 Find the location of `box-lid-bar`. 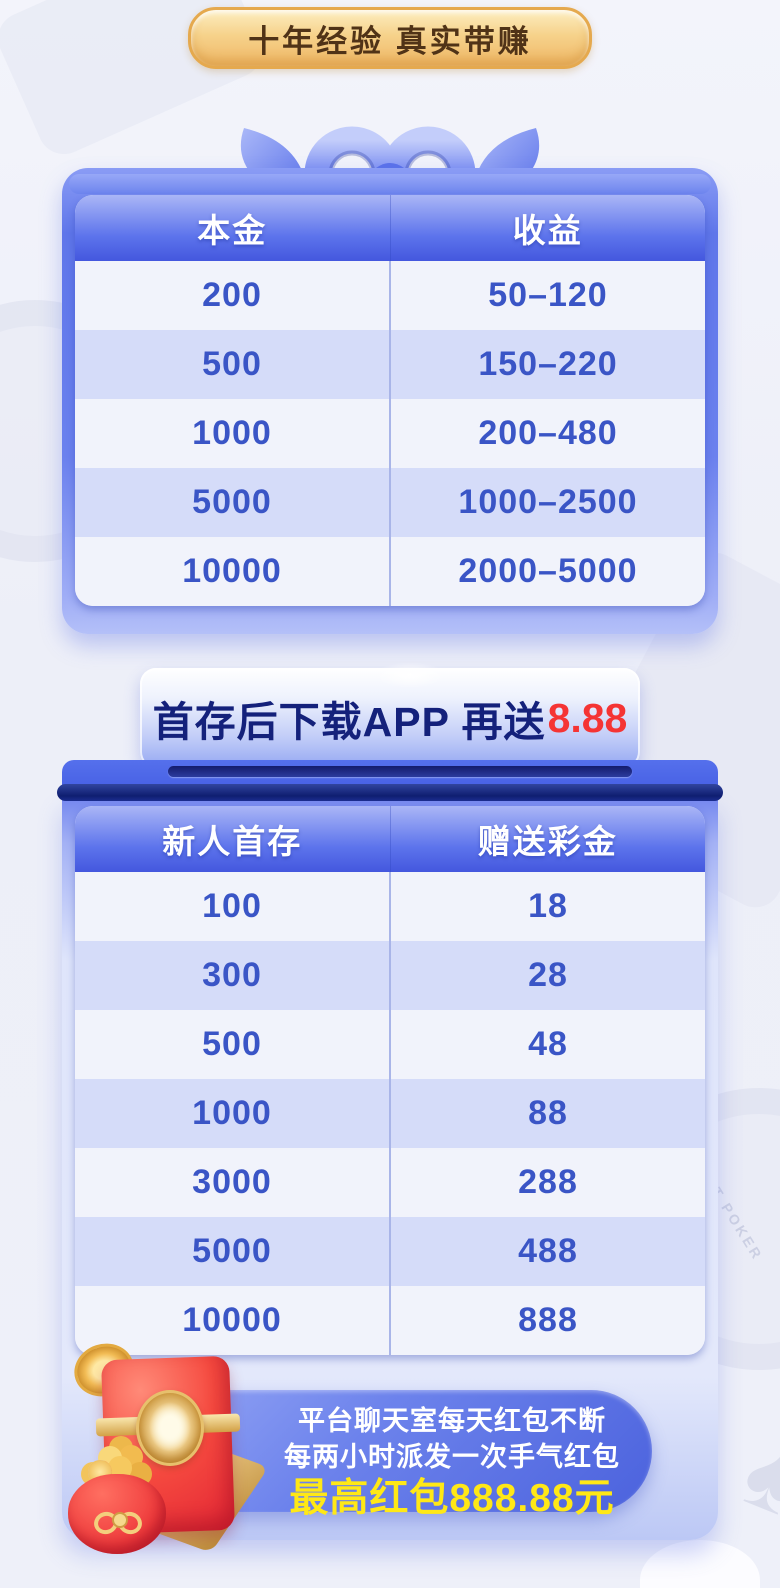

box-lid-bar is located at coordinates (390, 792).